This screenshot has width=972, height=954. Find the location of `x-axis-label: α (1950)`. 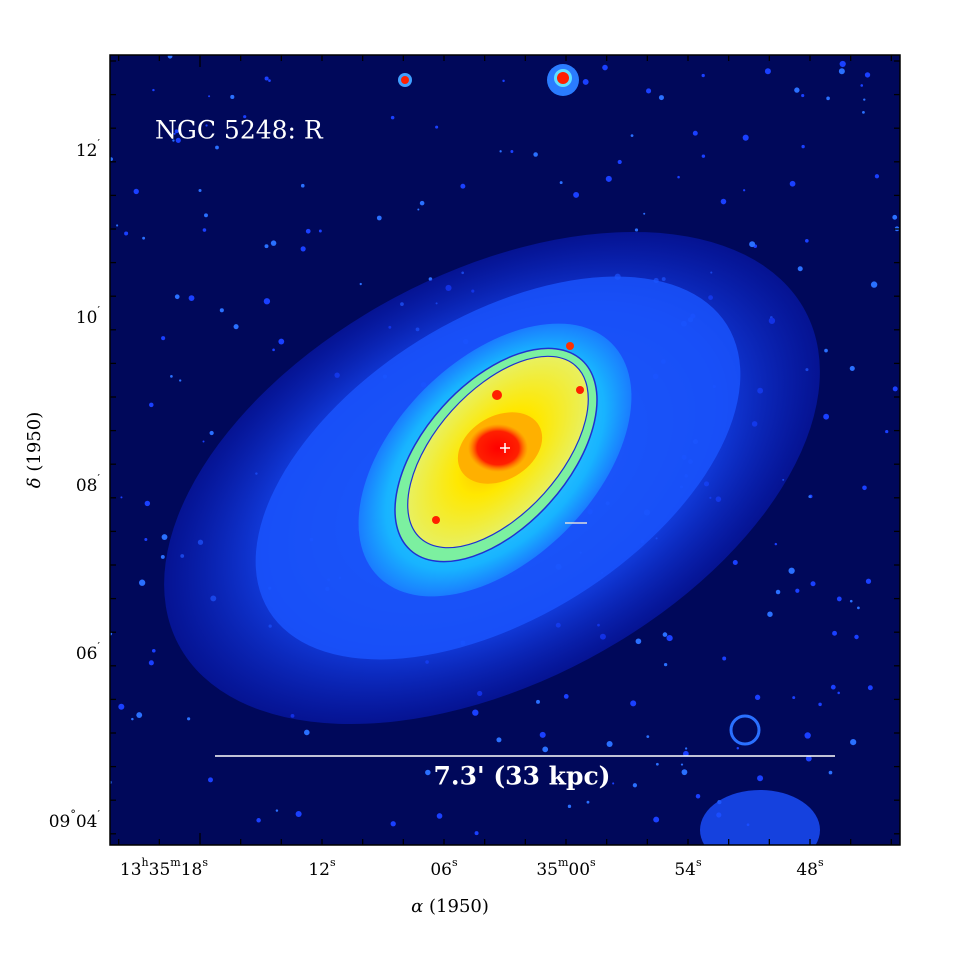

x-axis-label: α (1950) is located at coordinates (450, 906).